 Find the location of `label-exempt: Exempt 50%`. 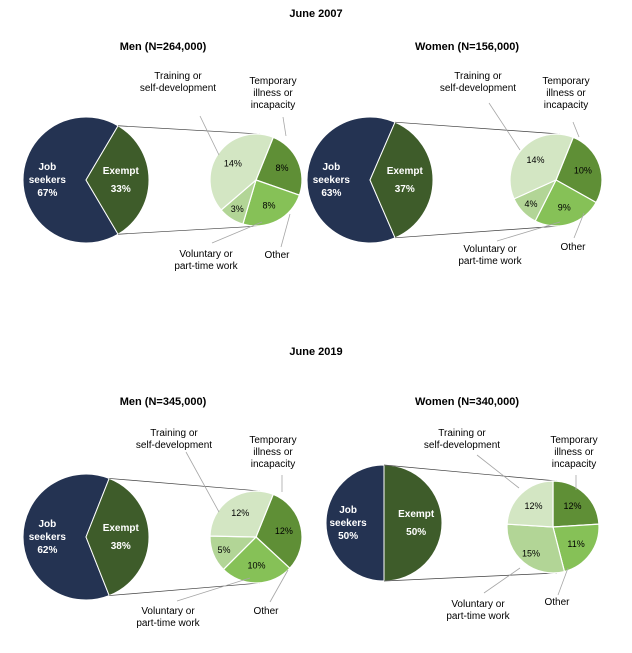

label-exempt: Exempt 50% is located at coordinates (416, 523).